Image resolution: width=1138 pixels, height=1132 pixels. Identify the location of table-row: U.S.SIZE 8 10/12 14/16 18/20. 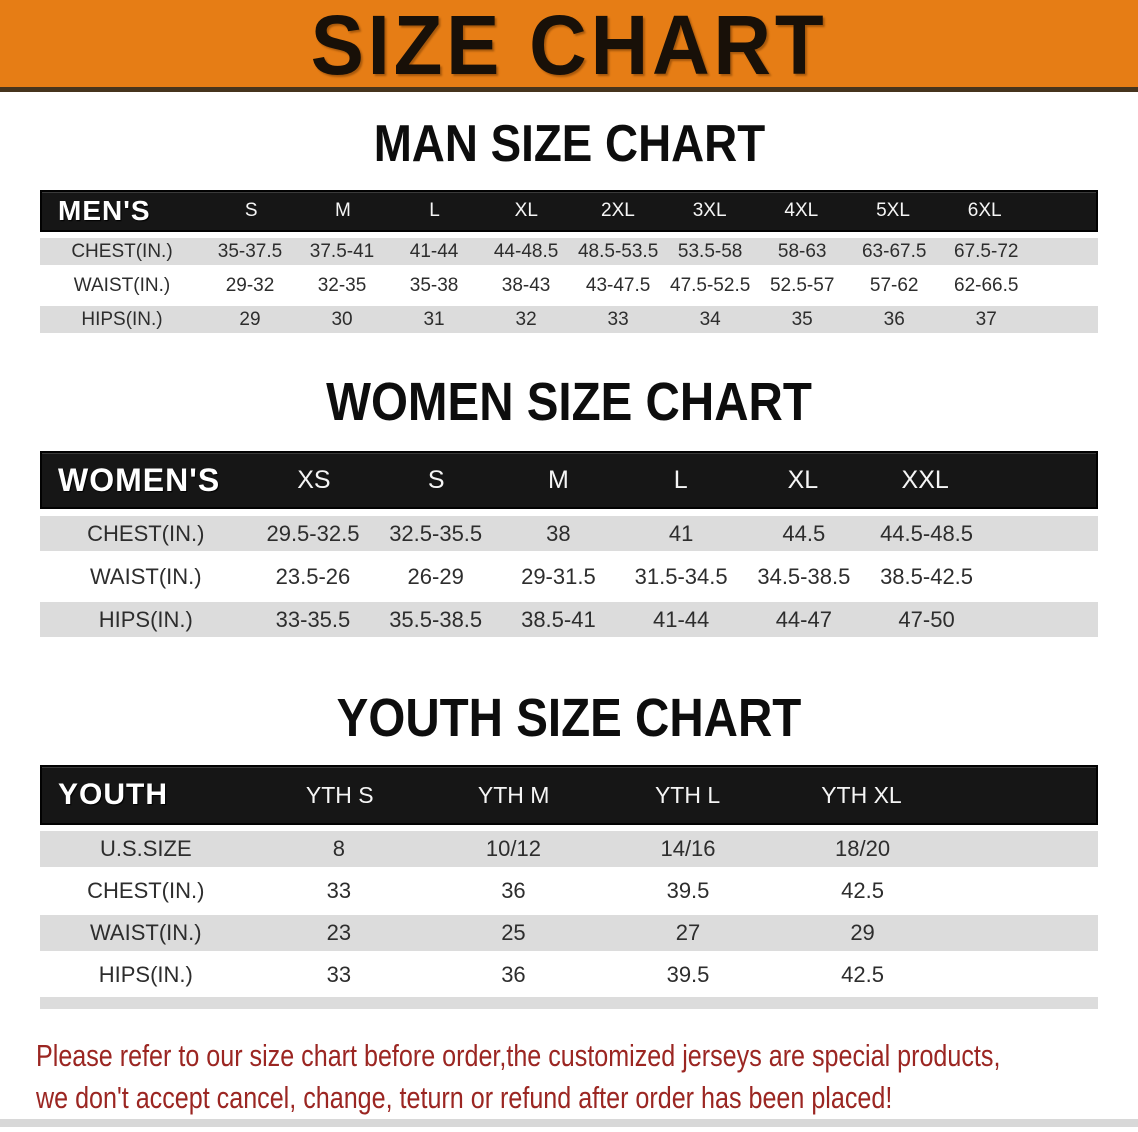
(569, 849).